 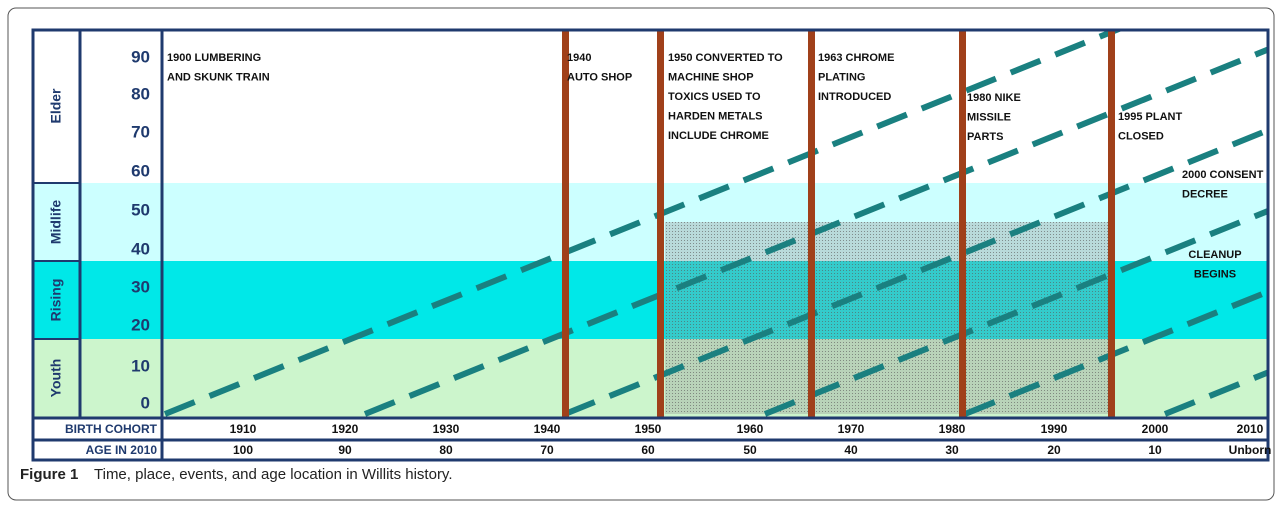 I want to click on age-tick: 20, so click(x=140, y=324).